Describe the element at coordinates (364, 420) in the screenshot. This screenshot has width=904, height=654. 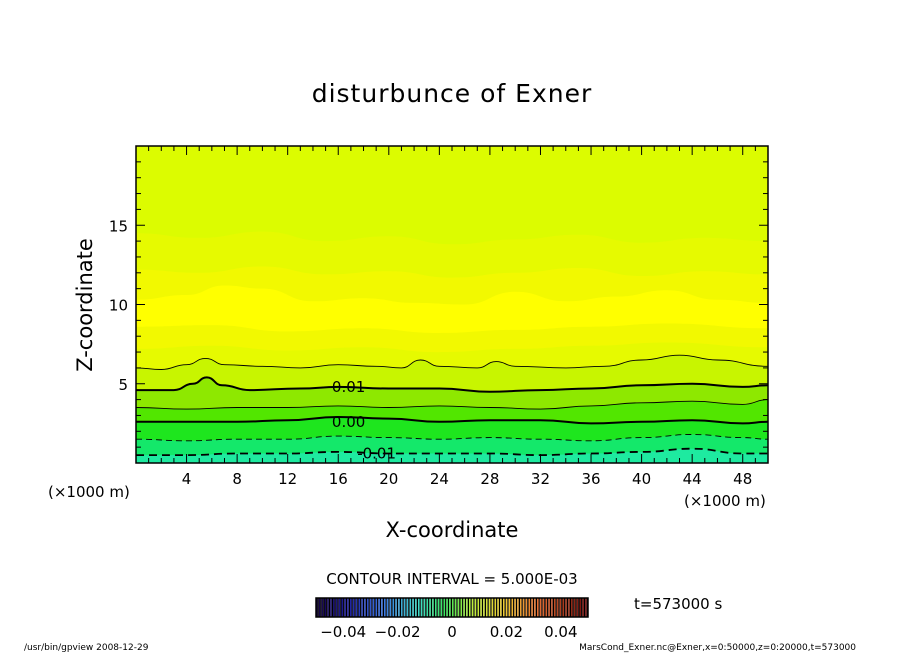
I see `contour-labels: 0.01 0.00 -0.01` at that location.